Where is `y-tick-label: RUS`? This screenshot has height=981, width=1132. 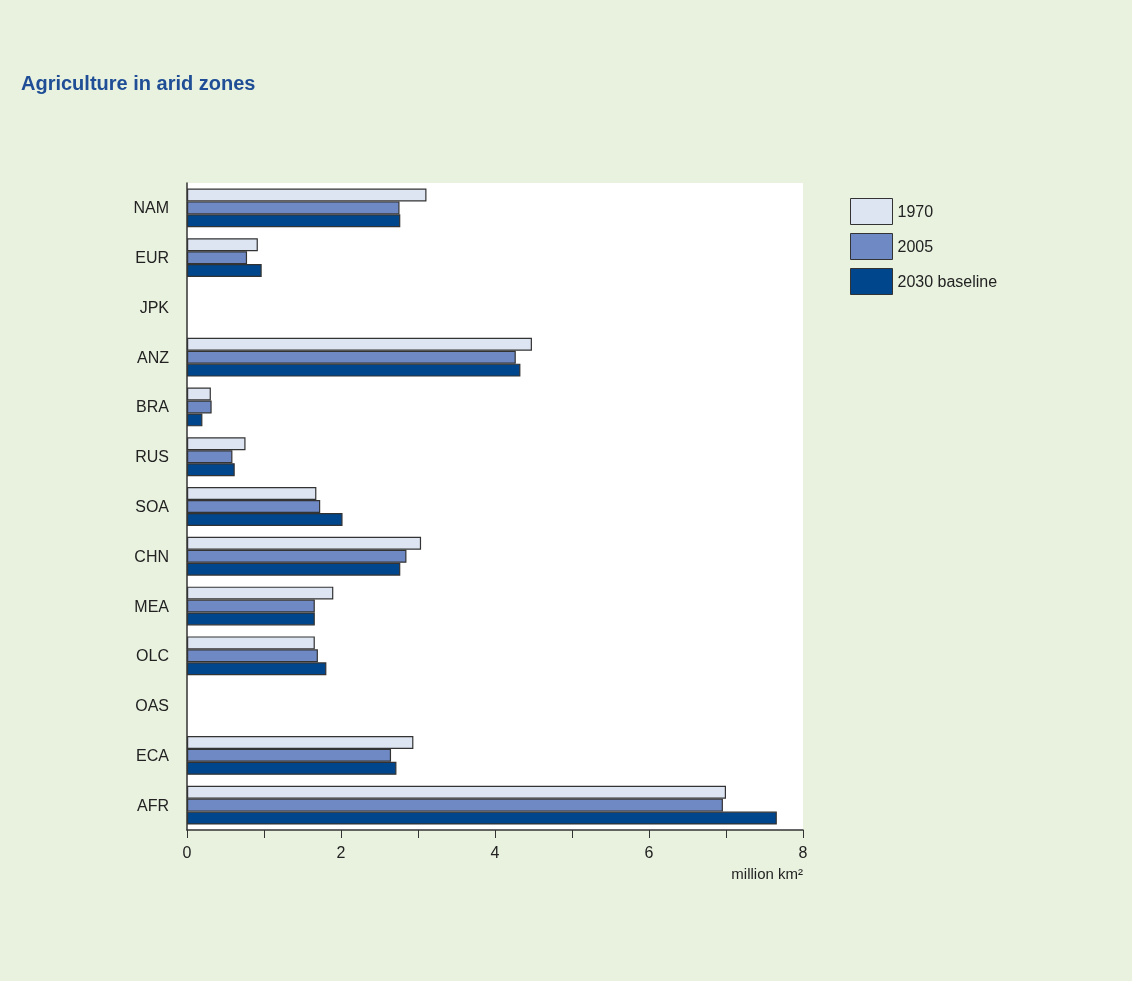 y-tick-label: RUS is located at coordinates (152, 457).